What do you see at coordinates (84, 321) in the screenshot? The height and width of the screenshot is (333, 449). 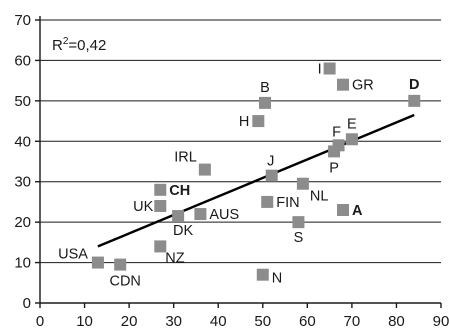 I see `x-tick-label: 10` at bounding box center [84, 321].